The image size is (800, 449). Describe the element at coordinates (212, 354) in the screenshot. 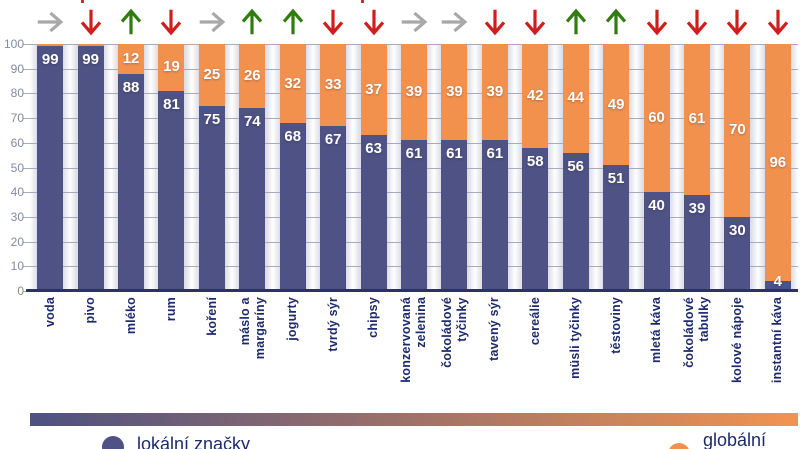

I see `category-cell: koření` at that location.